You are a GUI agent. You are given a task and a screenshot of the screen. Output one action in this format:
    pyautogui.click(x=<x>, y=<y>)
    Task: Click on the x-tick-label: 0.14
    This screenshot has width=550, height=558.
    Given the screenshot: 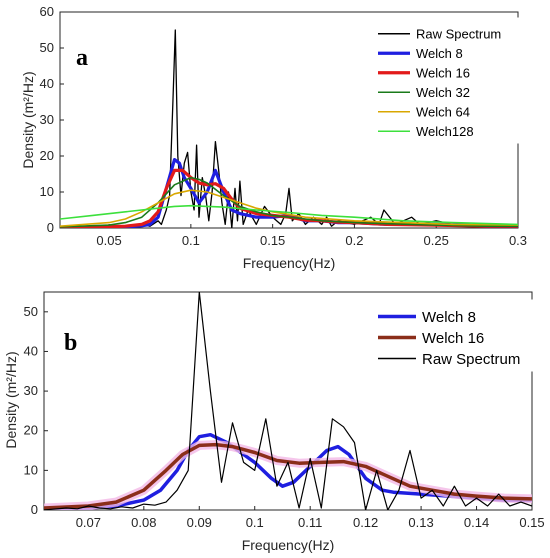 What is the action you would take?
    pyautogui.click(x=476, y=522)
    